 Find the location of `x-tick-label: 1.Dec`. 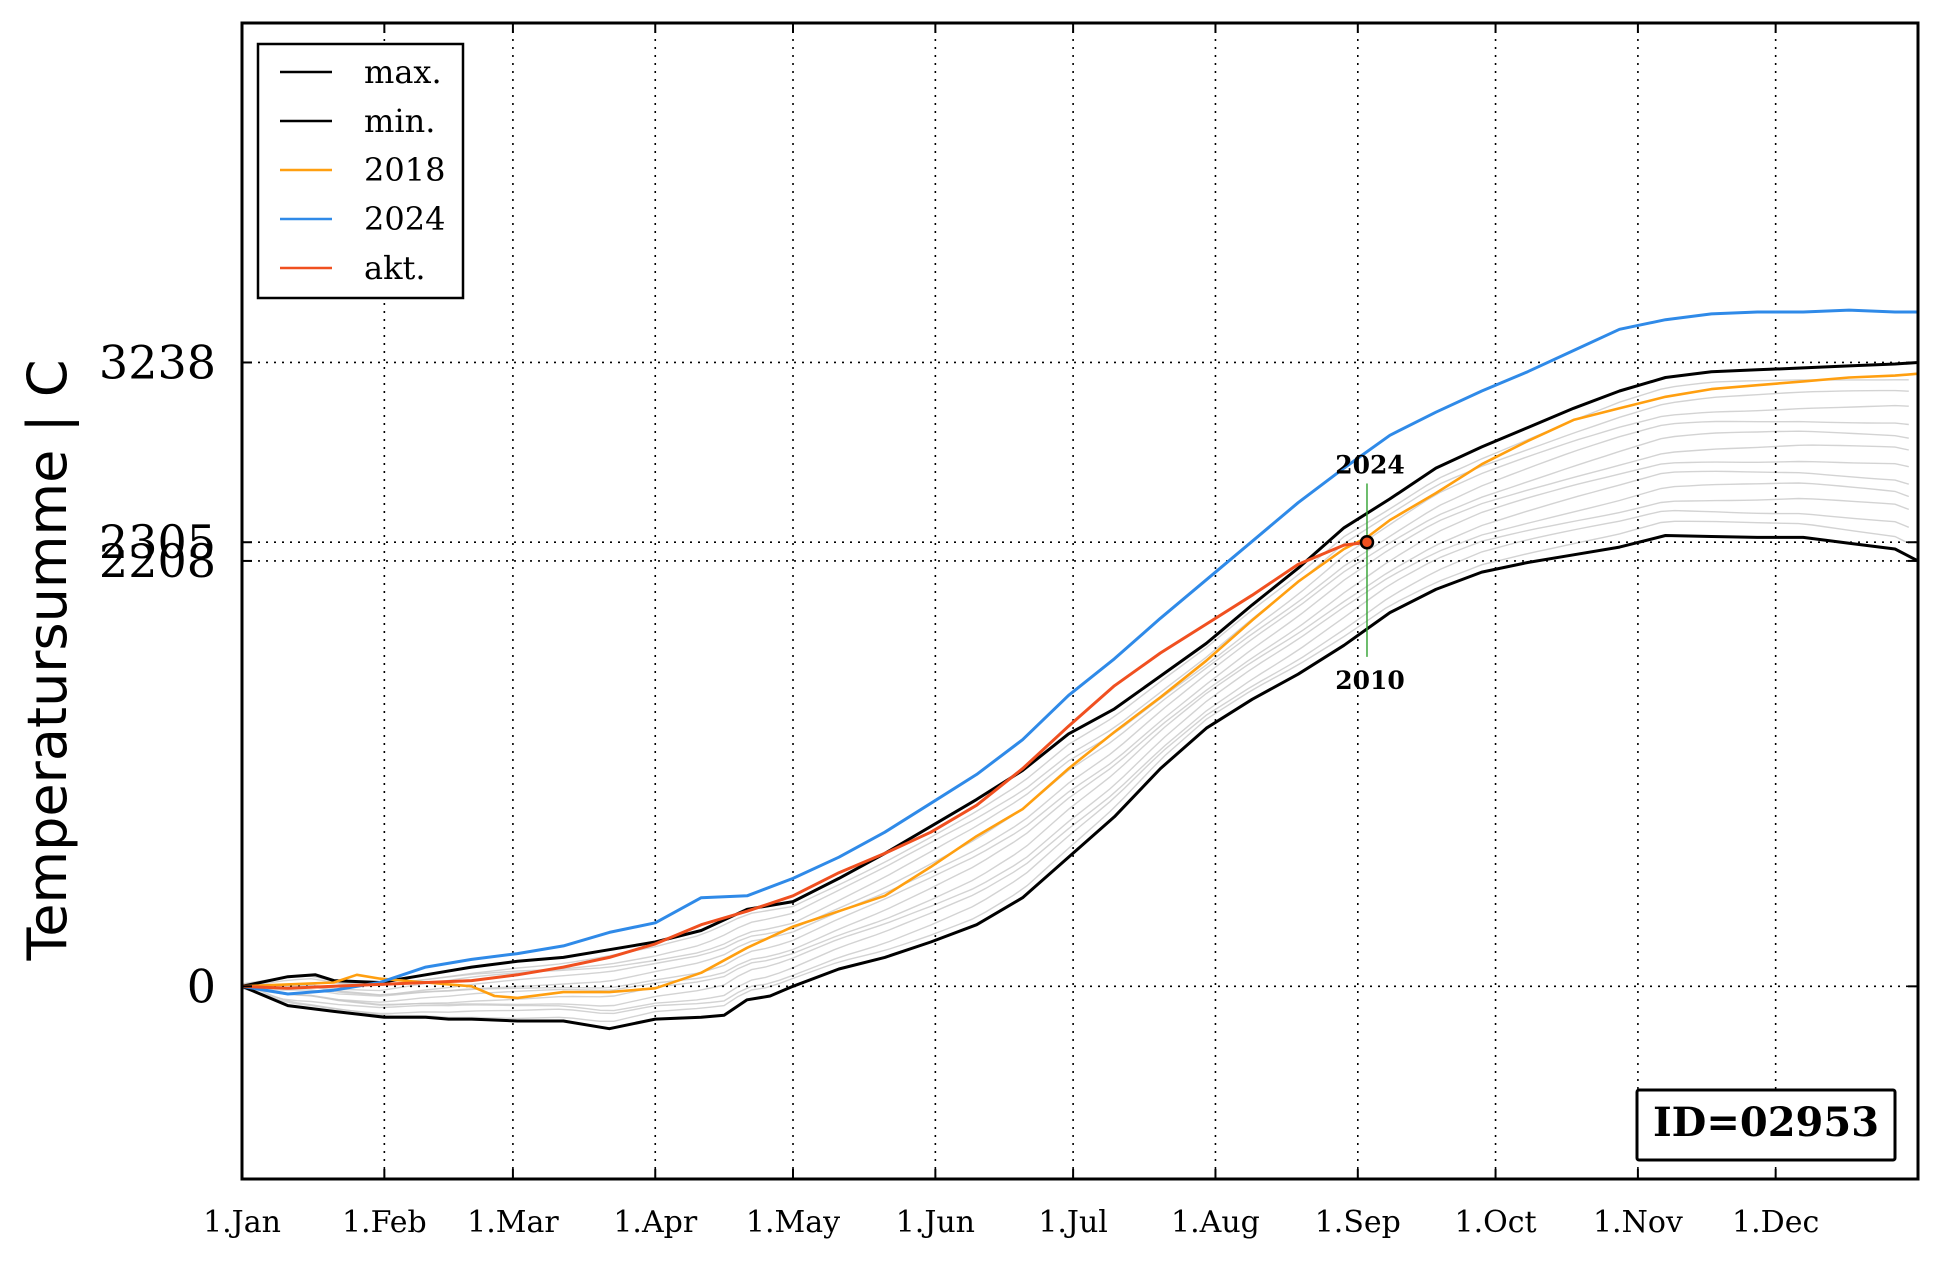

x-tick-label: 1.Dec is located at coordinates (1775, 1222).